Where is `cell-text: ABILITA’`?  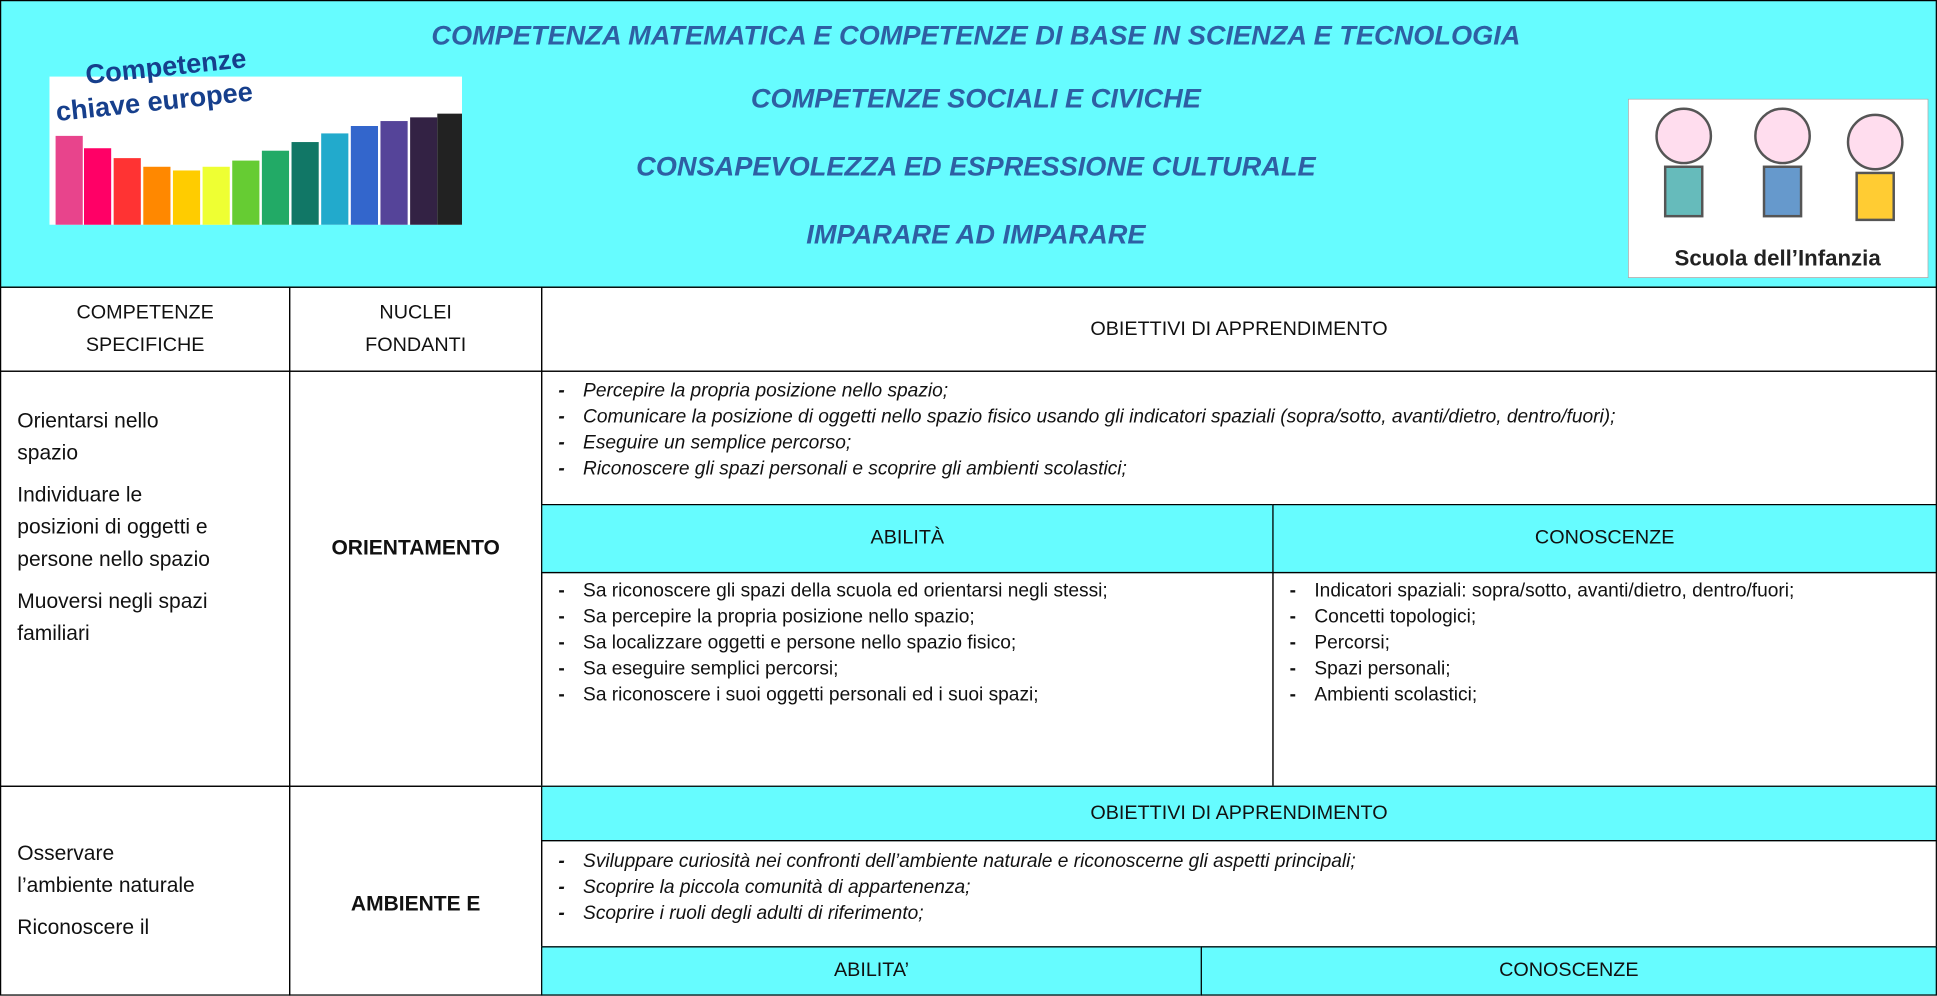 cell-text: ABILITA’ is located at coordinates (871, 970).